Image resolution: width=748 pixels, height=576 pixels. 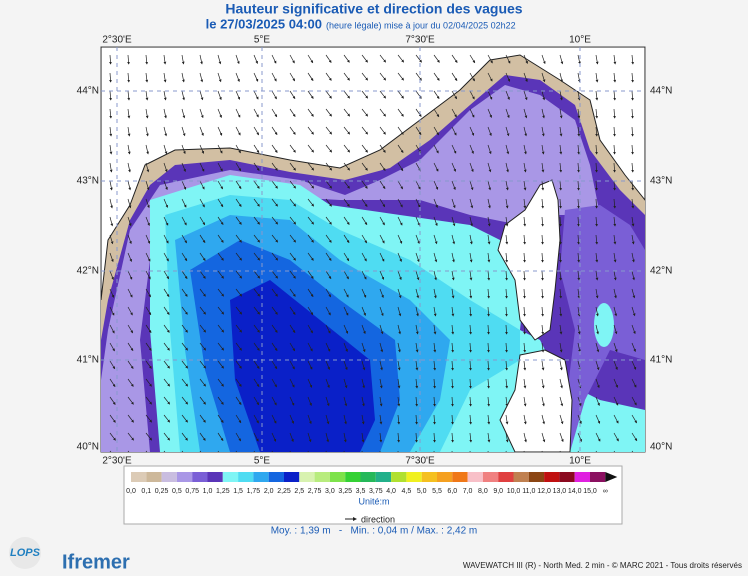 What do you see at coordinates (611, 477) in the screenshot?
I see `colorbar-arrow` at bounding box center [611, 477].